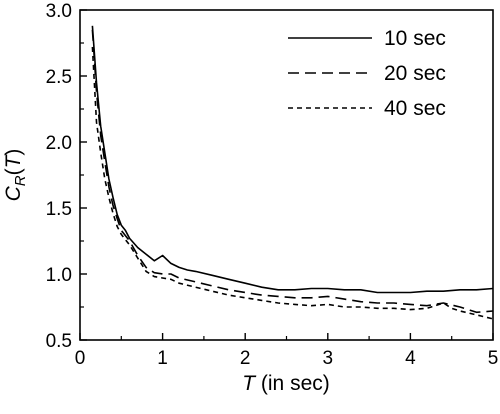  I want to click on y-axis-label-symbol: C, so click(13, 193).